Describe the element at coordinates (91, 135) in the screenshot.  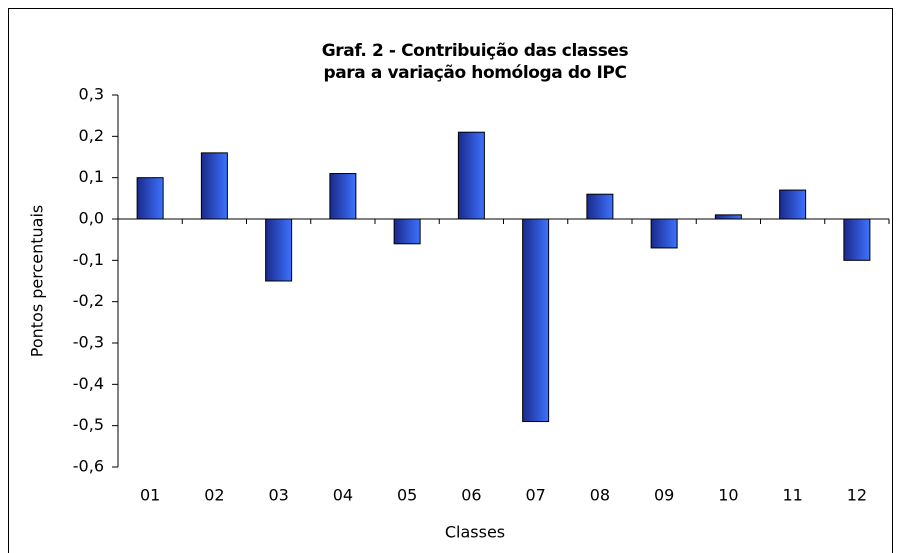
I see `y-tick-label: 0,2` at that location.